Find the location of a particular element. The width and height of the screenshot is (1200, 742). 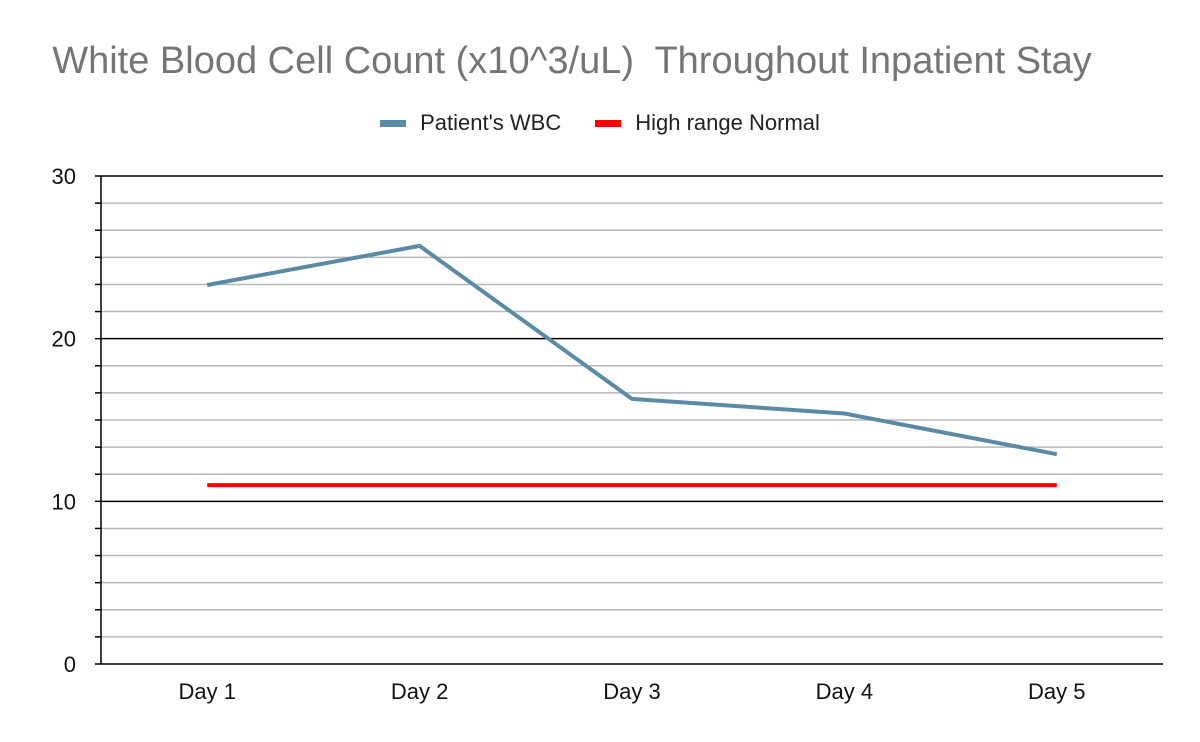

legend-item-high-range-normal: High range Normal is located at coordinates (707, 123).